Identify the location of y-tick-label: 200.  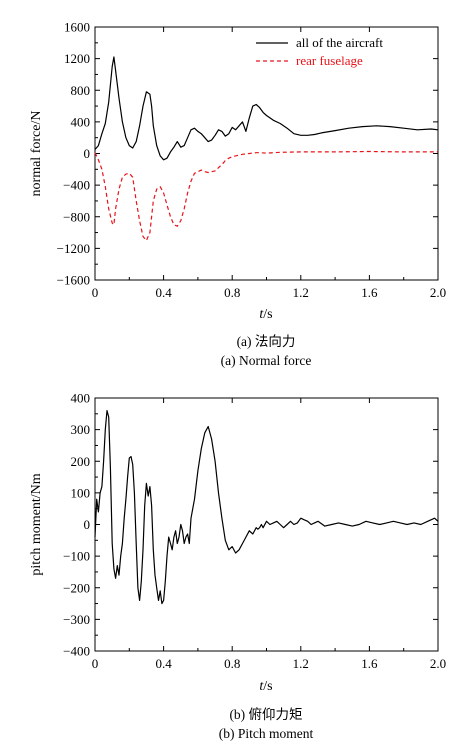
(81, 461).